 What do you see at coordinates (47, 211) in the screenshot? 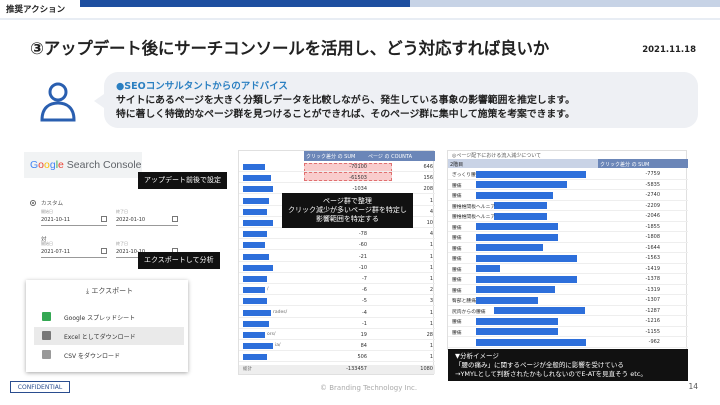
I see `start-date-label: 開始日` at bounding box center [47, 211].